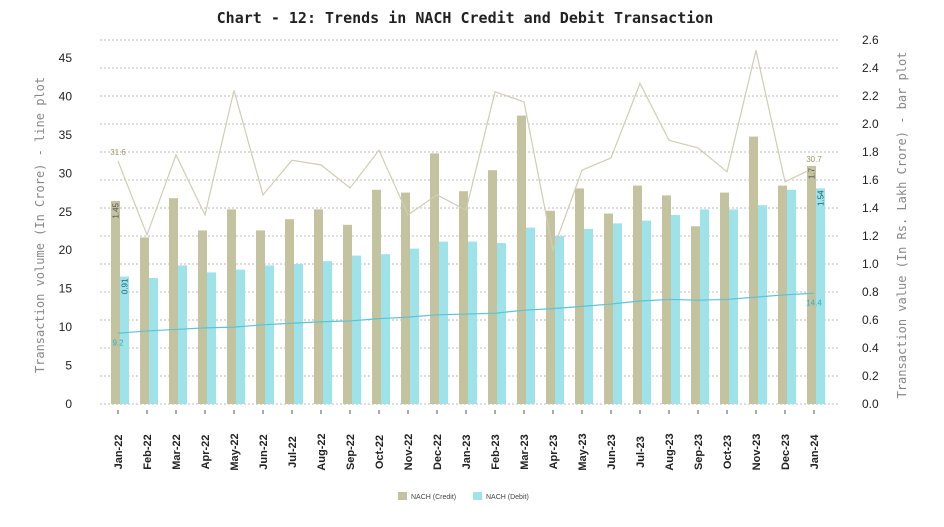 The height and width of the screenshot is (527, 944). What do you see at coordinates (116, 210) in the screenshot?
I see `bar-data-label: 1.45` at bounding box center [116, 210].